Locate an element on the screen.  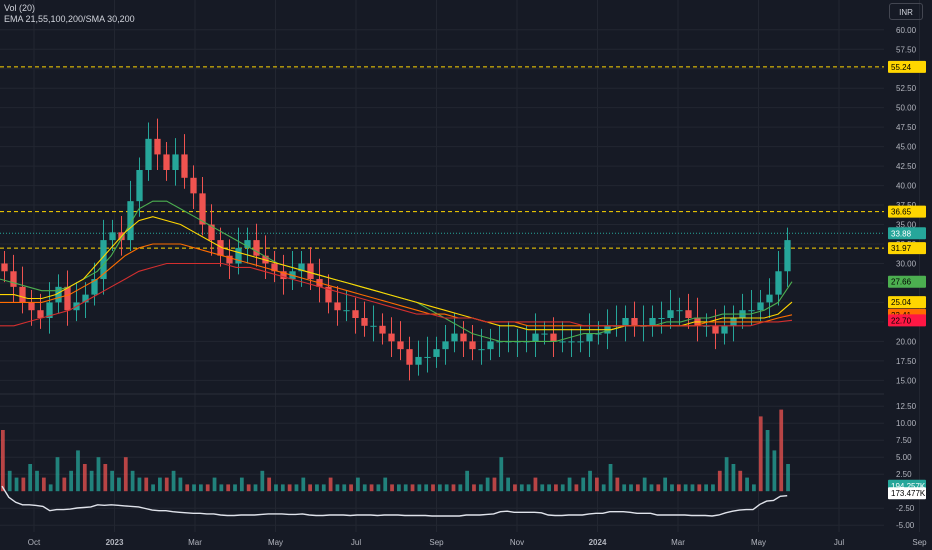
x-tick-label: Jul is located at coordinates (356, 542).